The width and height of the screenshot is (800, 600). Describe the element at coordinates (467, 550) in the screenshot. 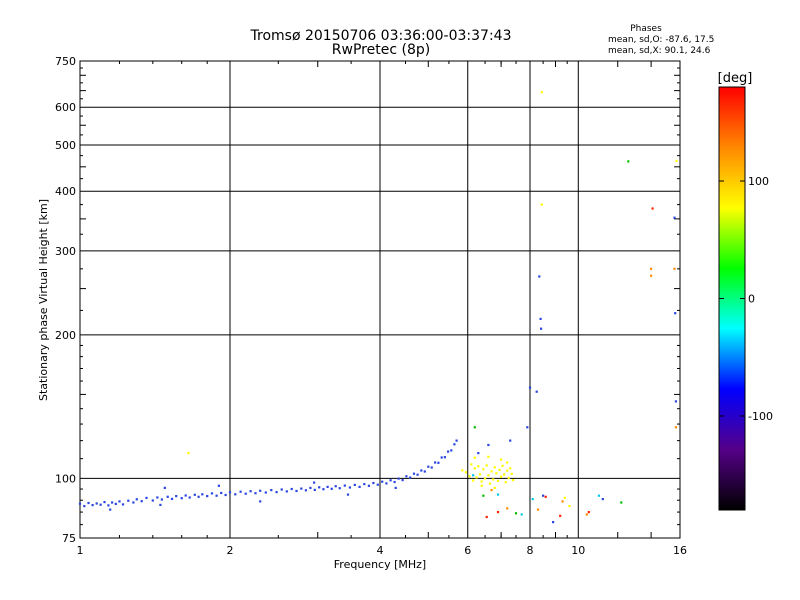

I see `x-tick-label: 6` at that location.